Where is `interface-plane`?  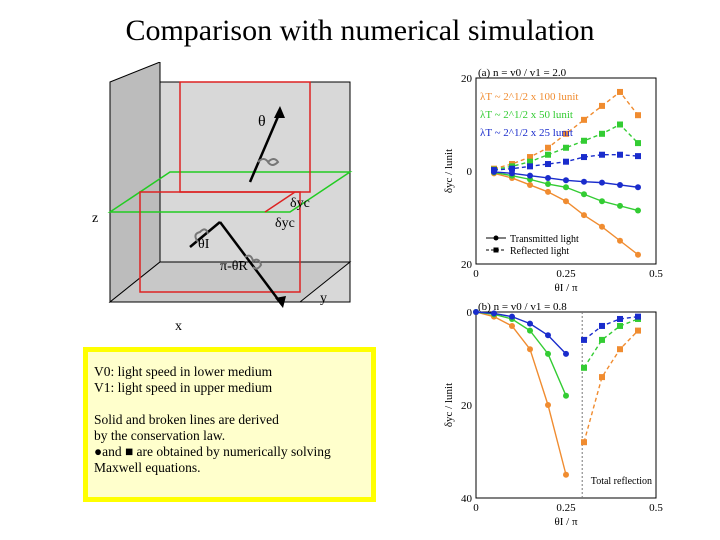
interface-plane is located at coordinates (230, 192).